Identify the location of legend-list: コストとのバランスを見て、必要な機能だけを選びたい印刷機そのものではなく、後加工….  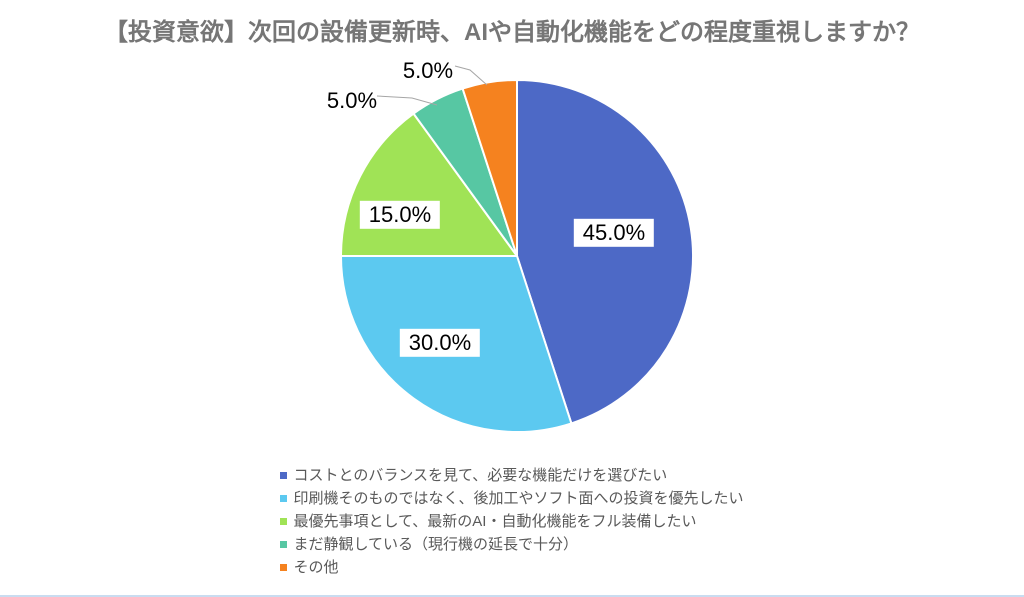
(512, 521).